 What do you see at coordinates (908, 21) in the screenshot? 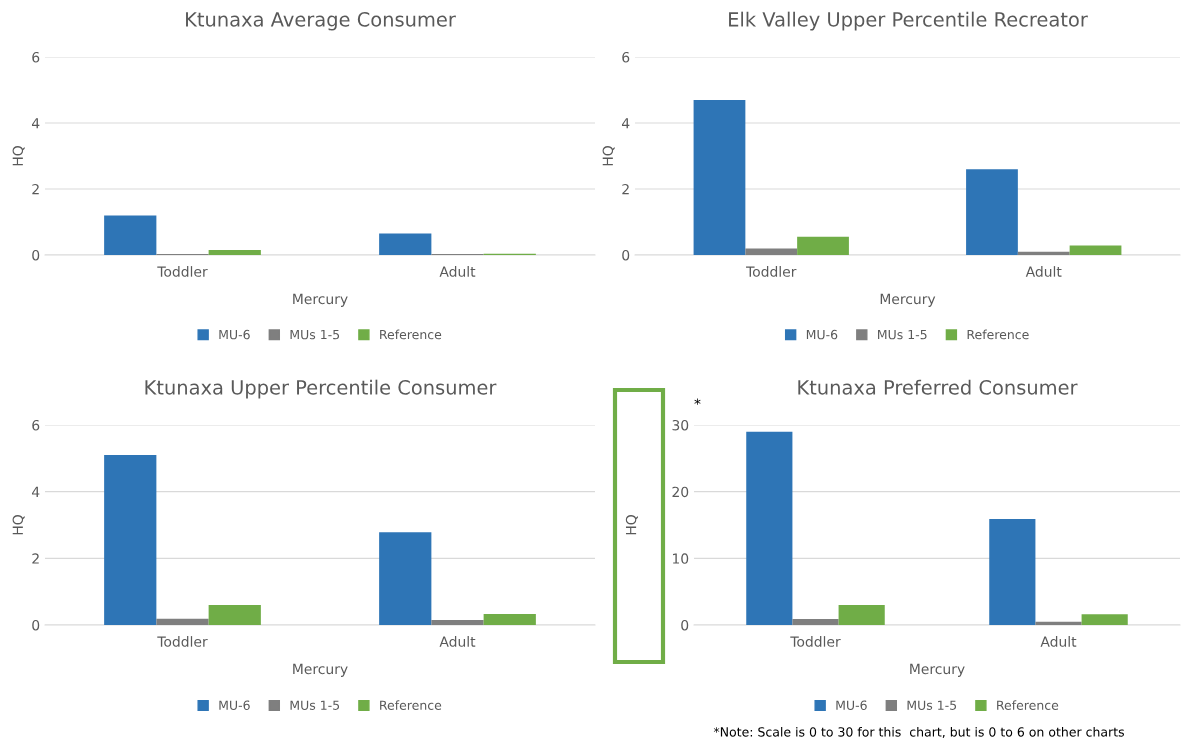
I see `chart-title: Elk Valley Upper Percentile Recreator` at bounding box center [908, 21].